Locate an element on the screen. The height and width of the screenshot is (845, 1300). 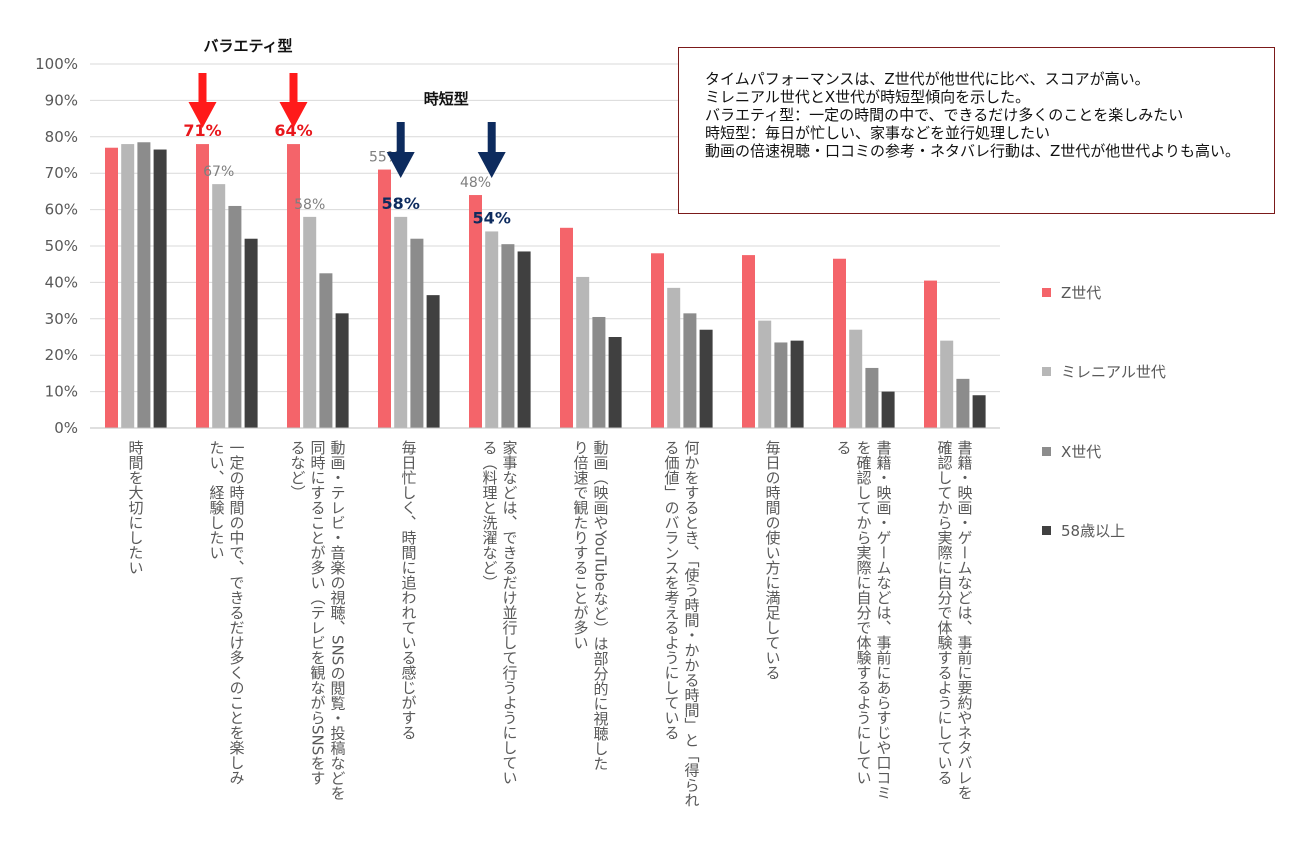
annotation-label: バラエティ型 is located at coordinates (247, 46).